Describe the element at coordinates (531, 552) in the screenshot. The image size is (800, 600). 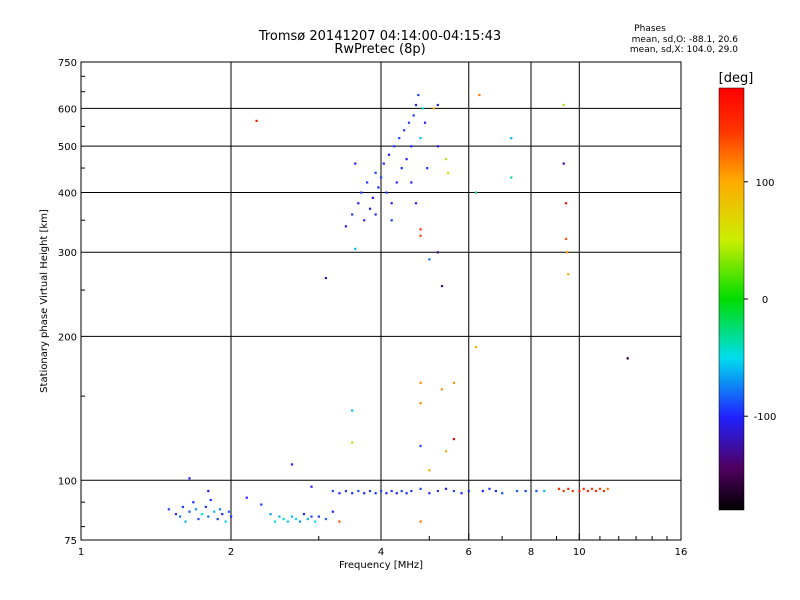
I see `x-tick-label: 8` at that location.